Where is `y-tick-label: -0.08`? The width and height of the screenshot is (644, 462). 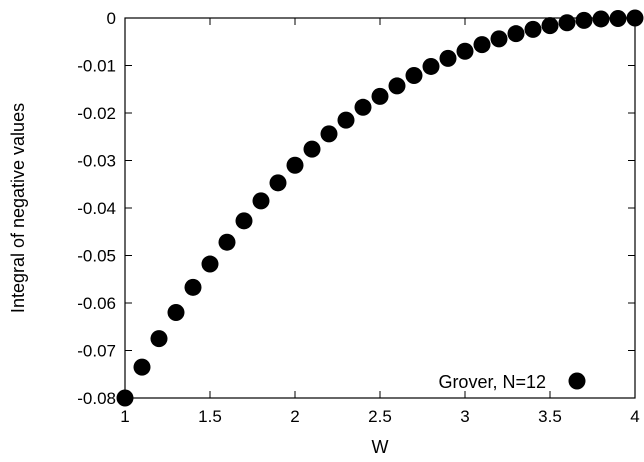 y-tick-label: -0.08 is located at coordinates (96, 398).